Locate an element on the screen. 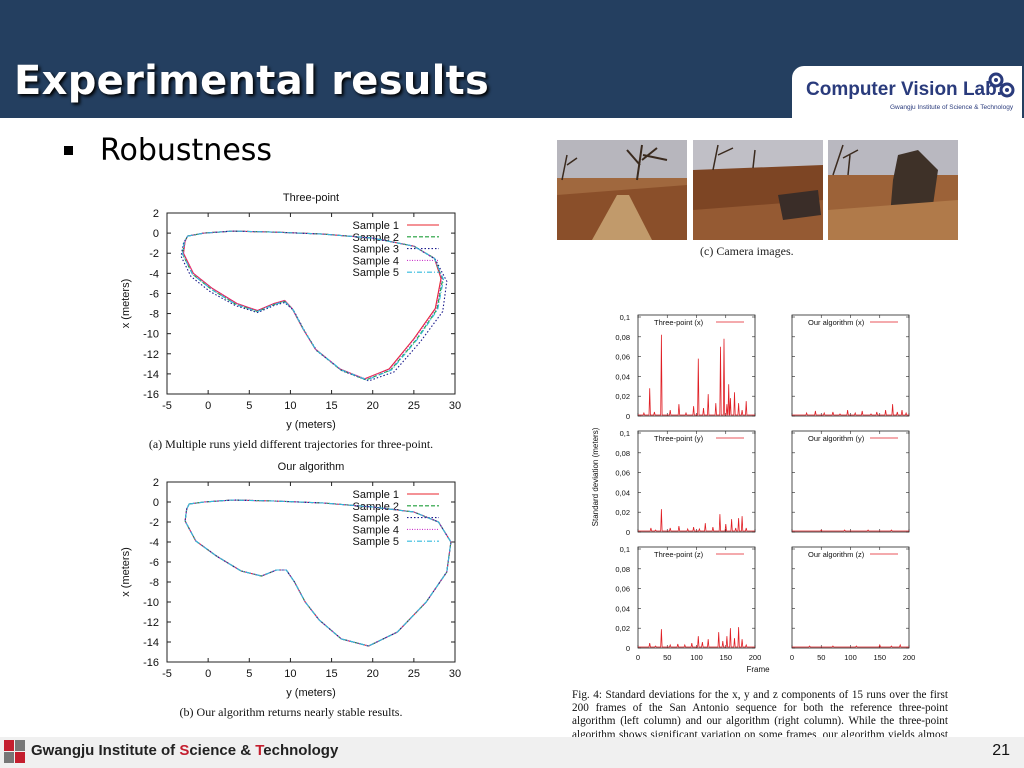 This screenshot has width=1024, height=768. std-y-axis-label: Standard deviation (meters) is located at coordinates (595, 476).